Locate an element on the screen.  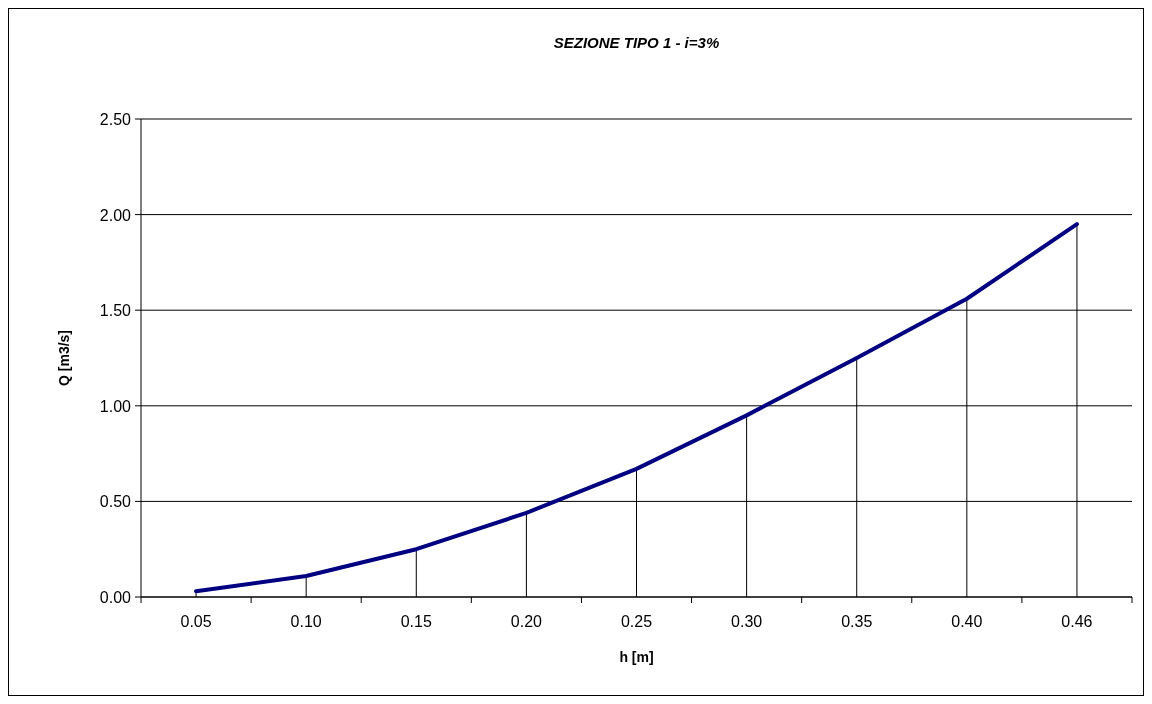
x-tick-label: 0.05 is located at coordinates (196, 621).